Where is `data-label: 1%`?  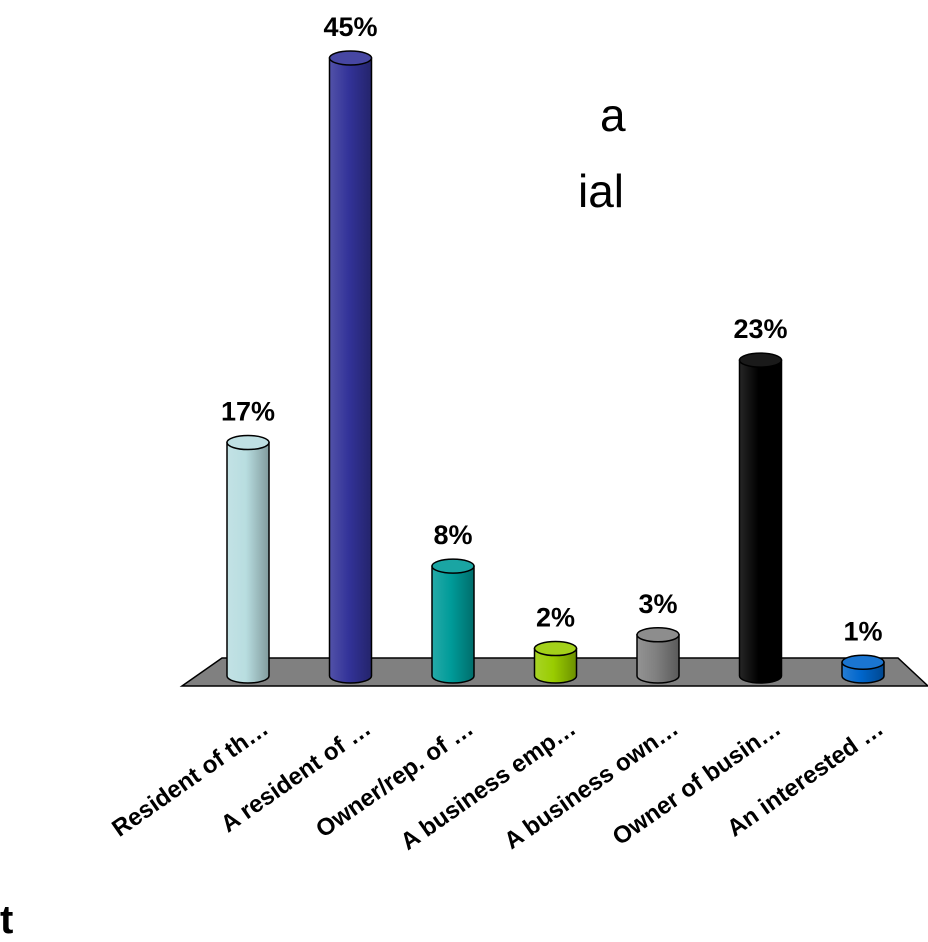 data-label: 1% is located at coordinates (862, 631).